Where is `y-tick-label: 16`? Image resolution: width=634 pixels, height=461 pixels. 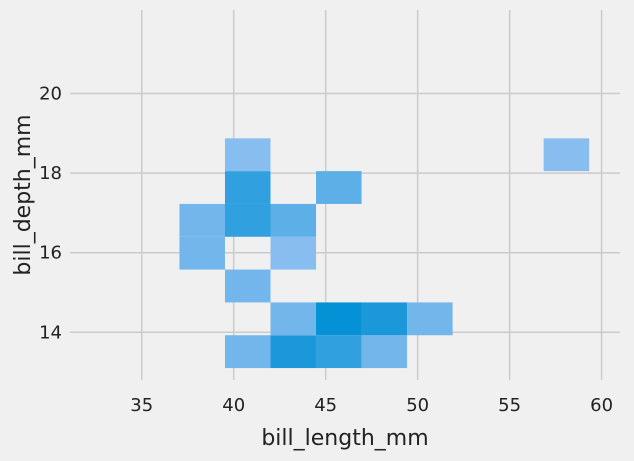 y-tick-label: 16 is located at coordinates (50, 253).